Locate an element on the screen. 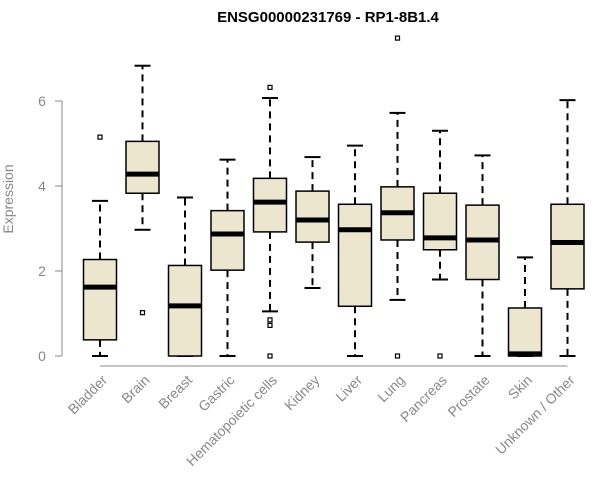 Image resolution: width=600 pixels, height=500 pixels. box-hematopoietic-cells is located at coordinates (270, 221).